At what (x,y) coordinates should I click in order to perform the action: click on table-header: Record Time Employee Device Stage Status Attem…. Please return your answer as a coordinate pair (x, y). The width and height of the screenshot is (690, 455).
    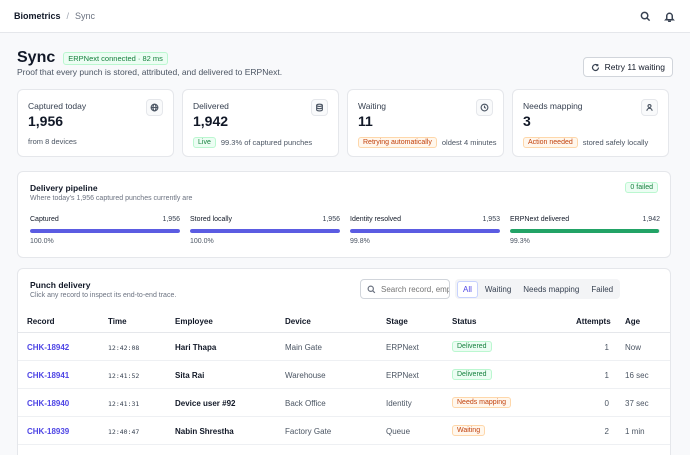
    Looking at the image, I should click on (344, 321).